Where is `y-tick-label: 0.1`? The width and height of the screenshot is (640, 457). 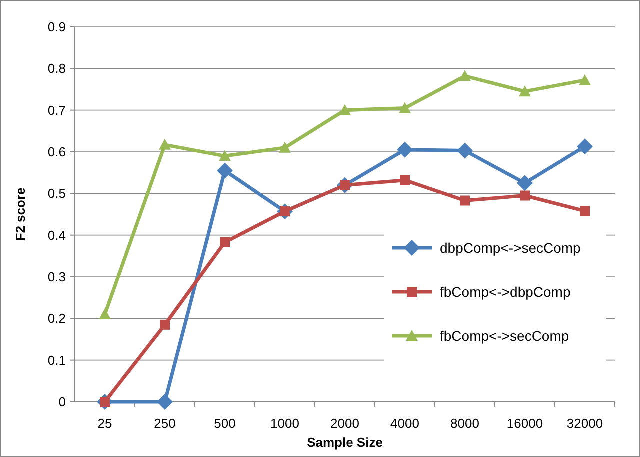
y-tick-label: 0.1 is located at coordinates (57, 360).